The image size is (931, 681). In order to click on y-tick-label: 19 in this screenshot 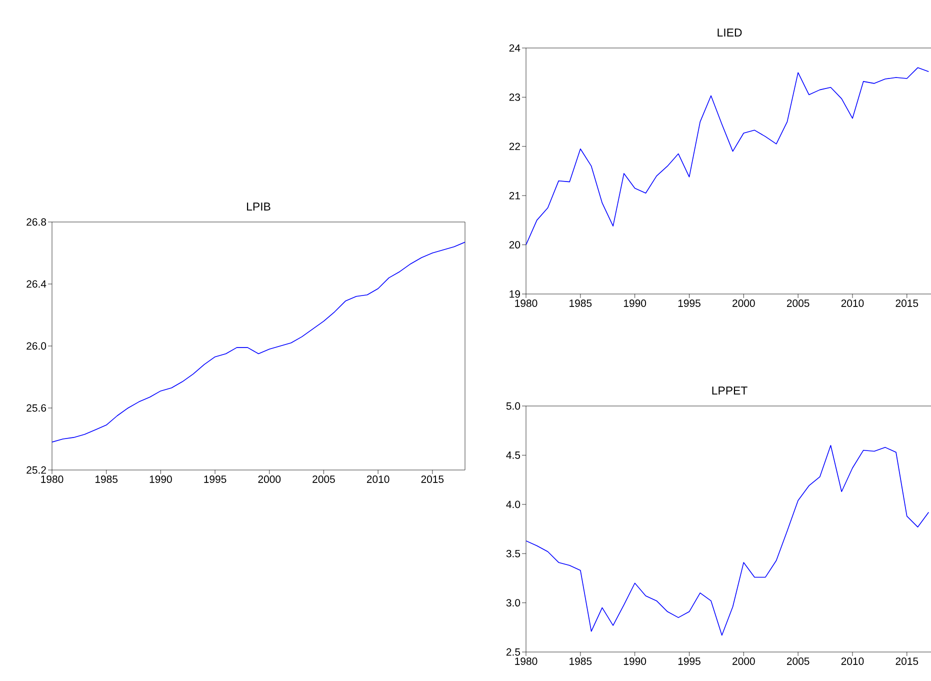, I will do `click(515, 294)`.